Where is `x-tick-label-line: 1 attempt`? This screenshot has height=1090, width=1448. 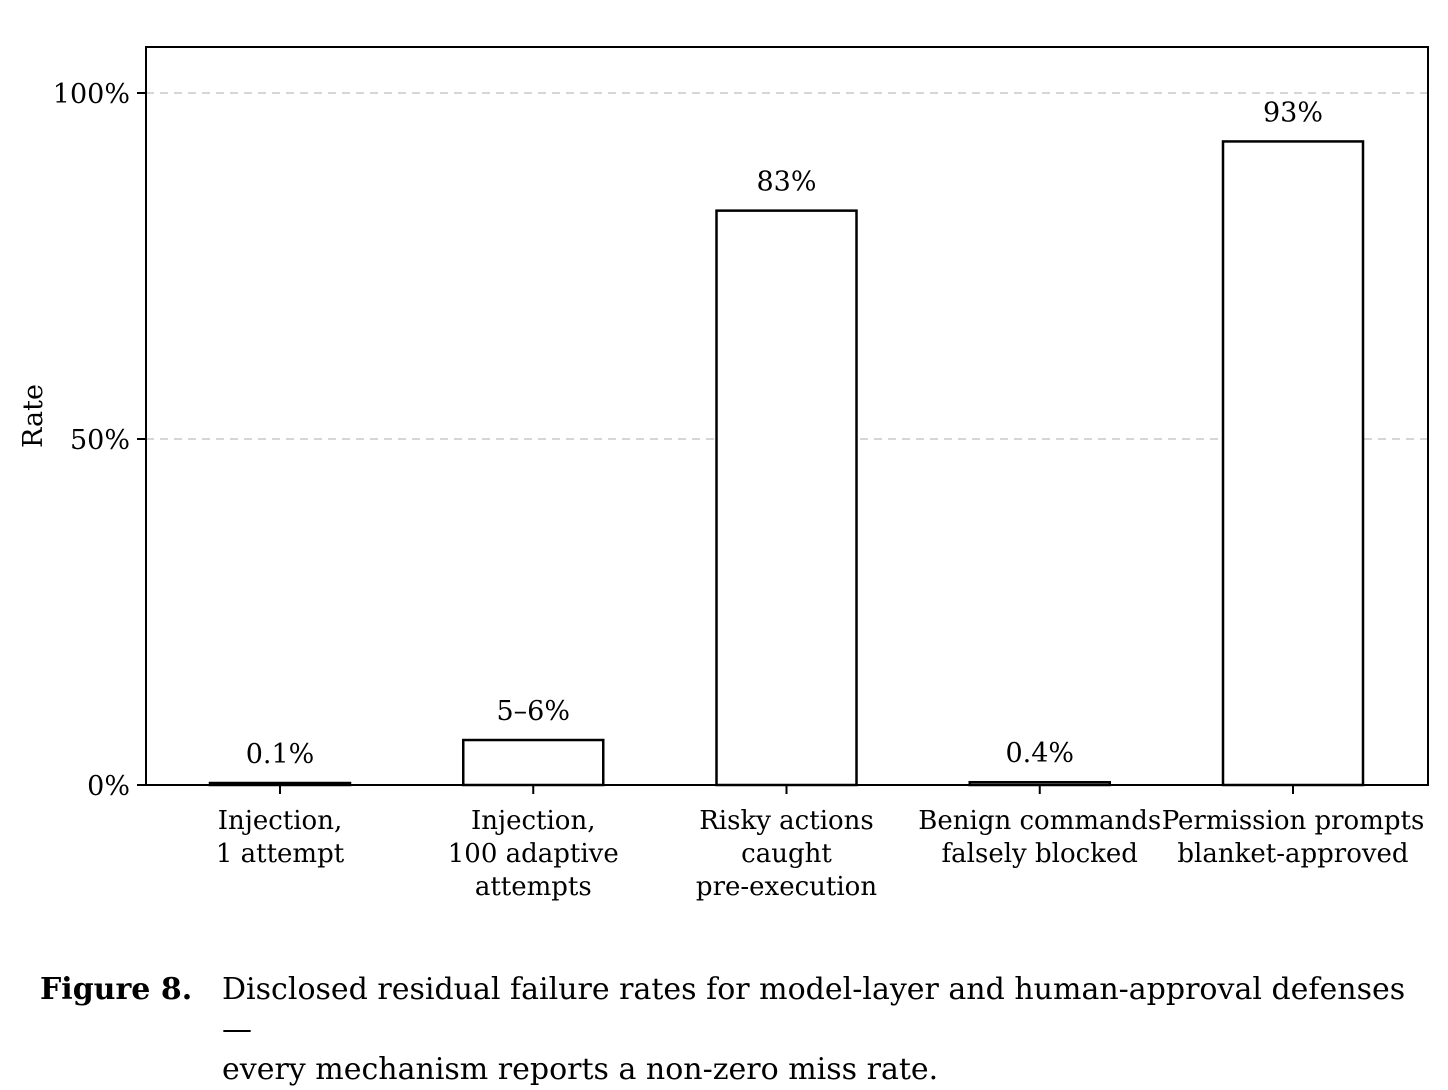 x-tick-label-line: 1 attempt is located at coordinates (280, 854).